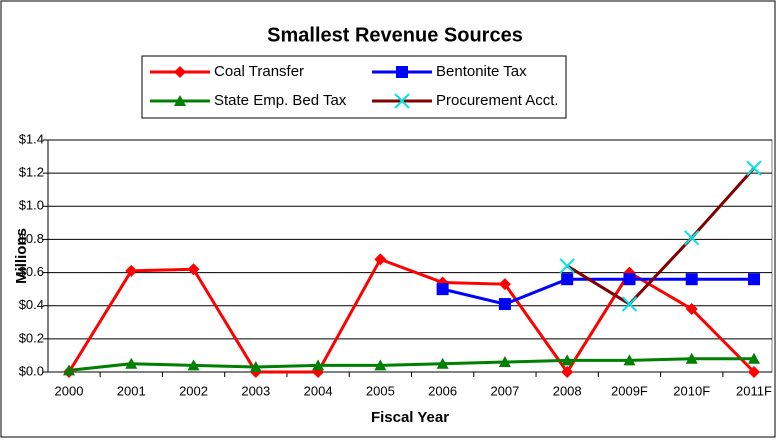 The height and width of the screenshot is (440, 777). Describe the element at coordinates (567, 390) in the screenshot. I see `x-tick-label: 2008` at that location.